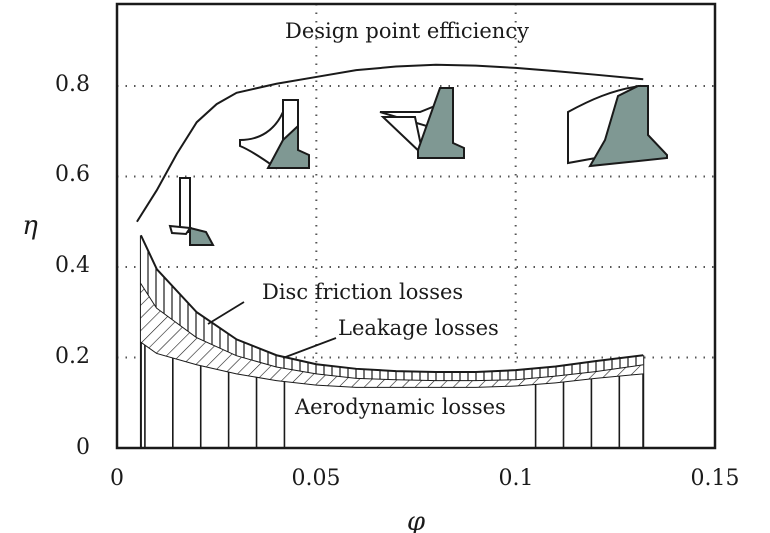 This screenshot has height=533, width=770. I want to click on x-axis-ticks: 0 0.05 0.1 0.15, so click(424, 478).